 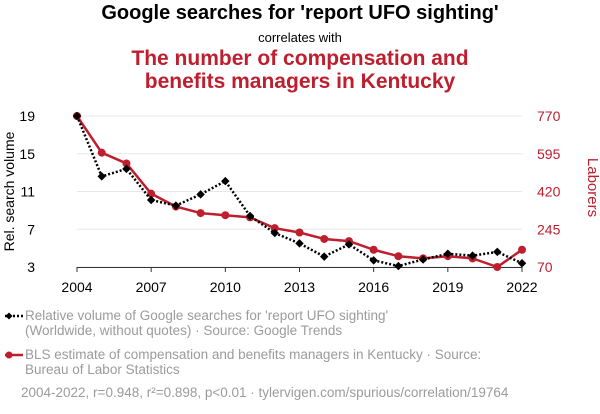 What do you see at coordinates (300, 37) in the screenshot?
I see `chart-subtitle: correlates with` at bounding box center [300, 37].